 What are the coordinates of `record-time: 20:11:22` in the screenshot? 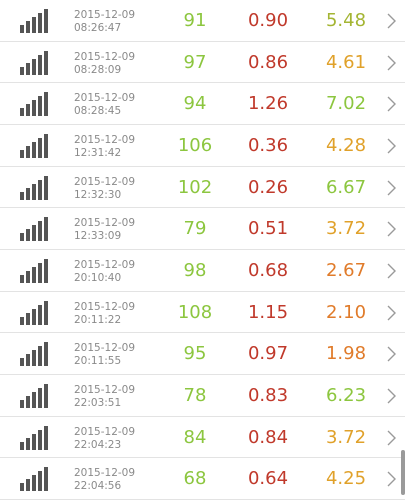 It's located at (98, 319).